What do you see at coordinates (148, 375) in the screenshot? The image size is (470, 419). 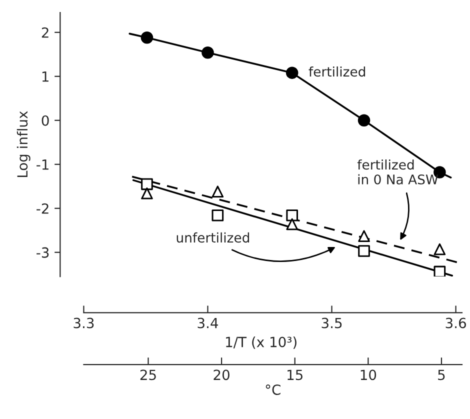 I see `x2-tick-label: 25` at bounding box center [148, 375].